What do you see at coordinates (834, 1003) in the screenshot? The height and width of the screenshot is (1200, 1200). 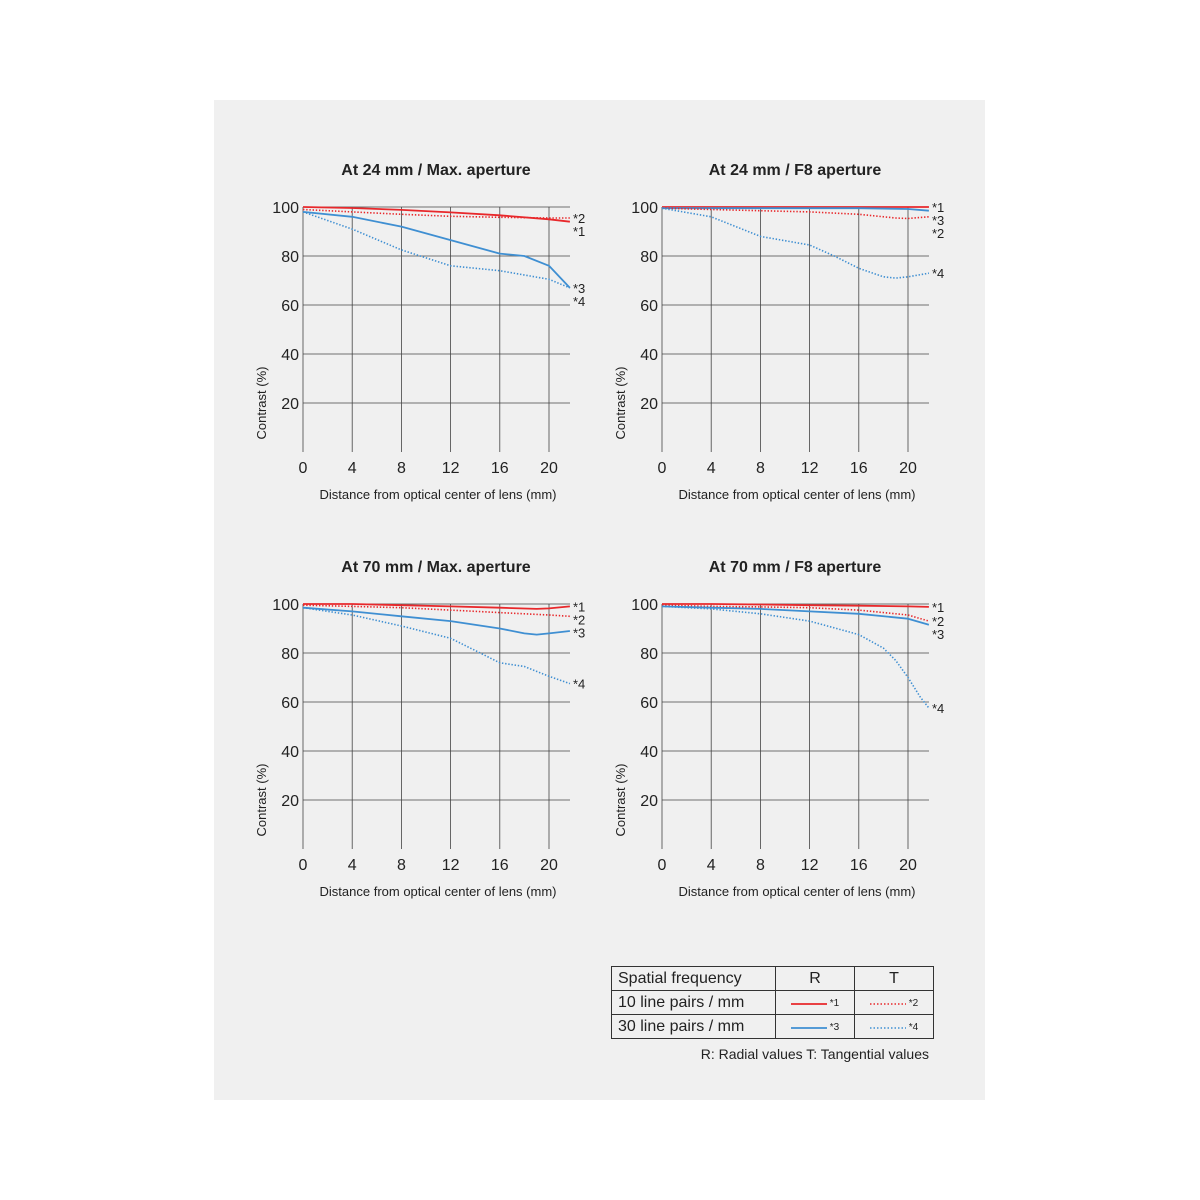 I see `legend-mark-1: *1` at bounding box center [834, 1003].